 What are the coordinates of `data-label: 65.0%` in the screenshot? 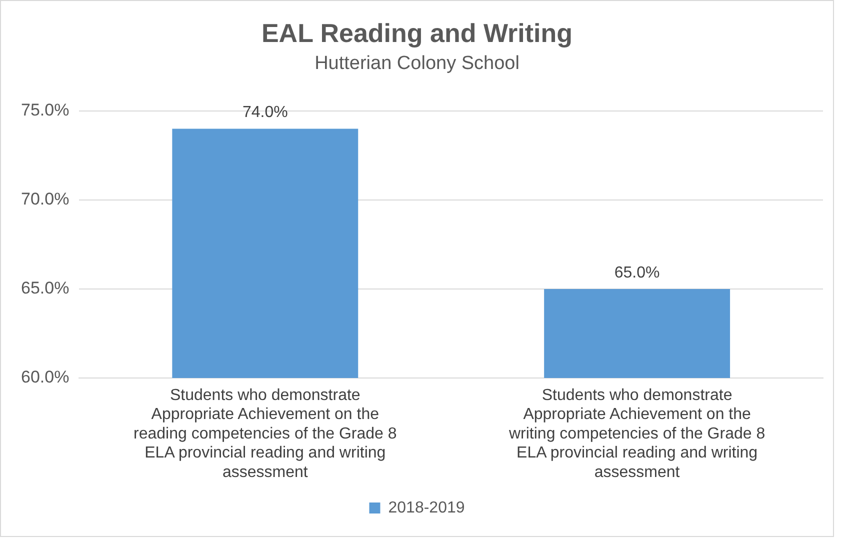 It's located at (637, 273).